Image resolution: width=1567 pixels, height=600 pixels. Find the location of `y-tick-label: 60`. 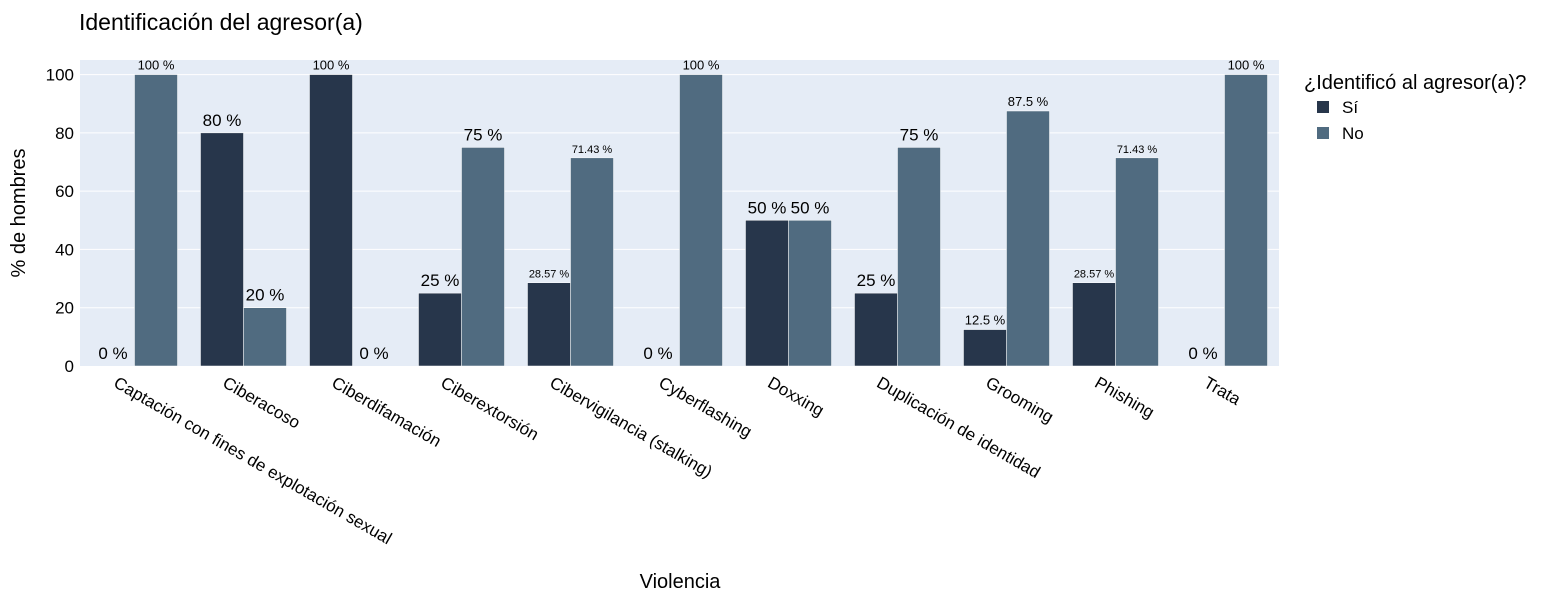

y-tick-label: 60 is located at coordinates (64, 191).